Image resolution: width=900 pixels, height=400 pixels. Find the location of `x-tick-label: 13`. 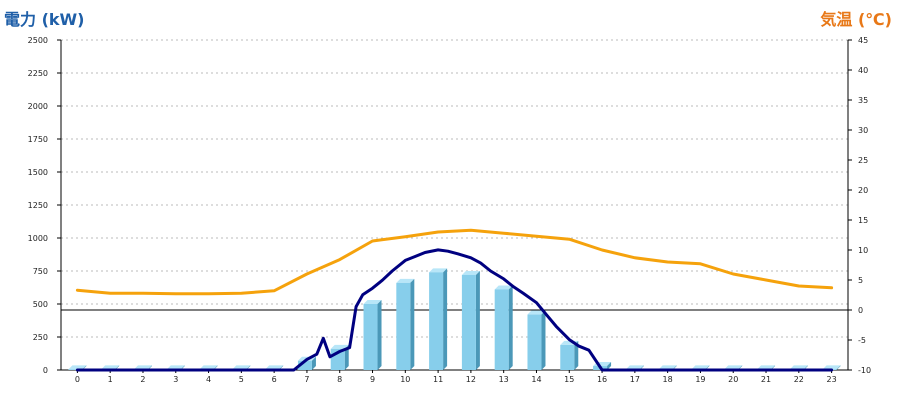

x-tick-label: 13 is located at coordinates (504, 379).